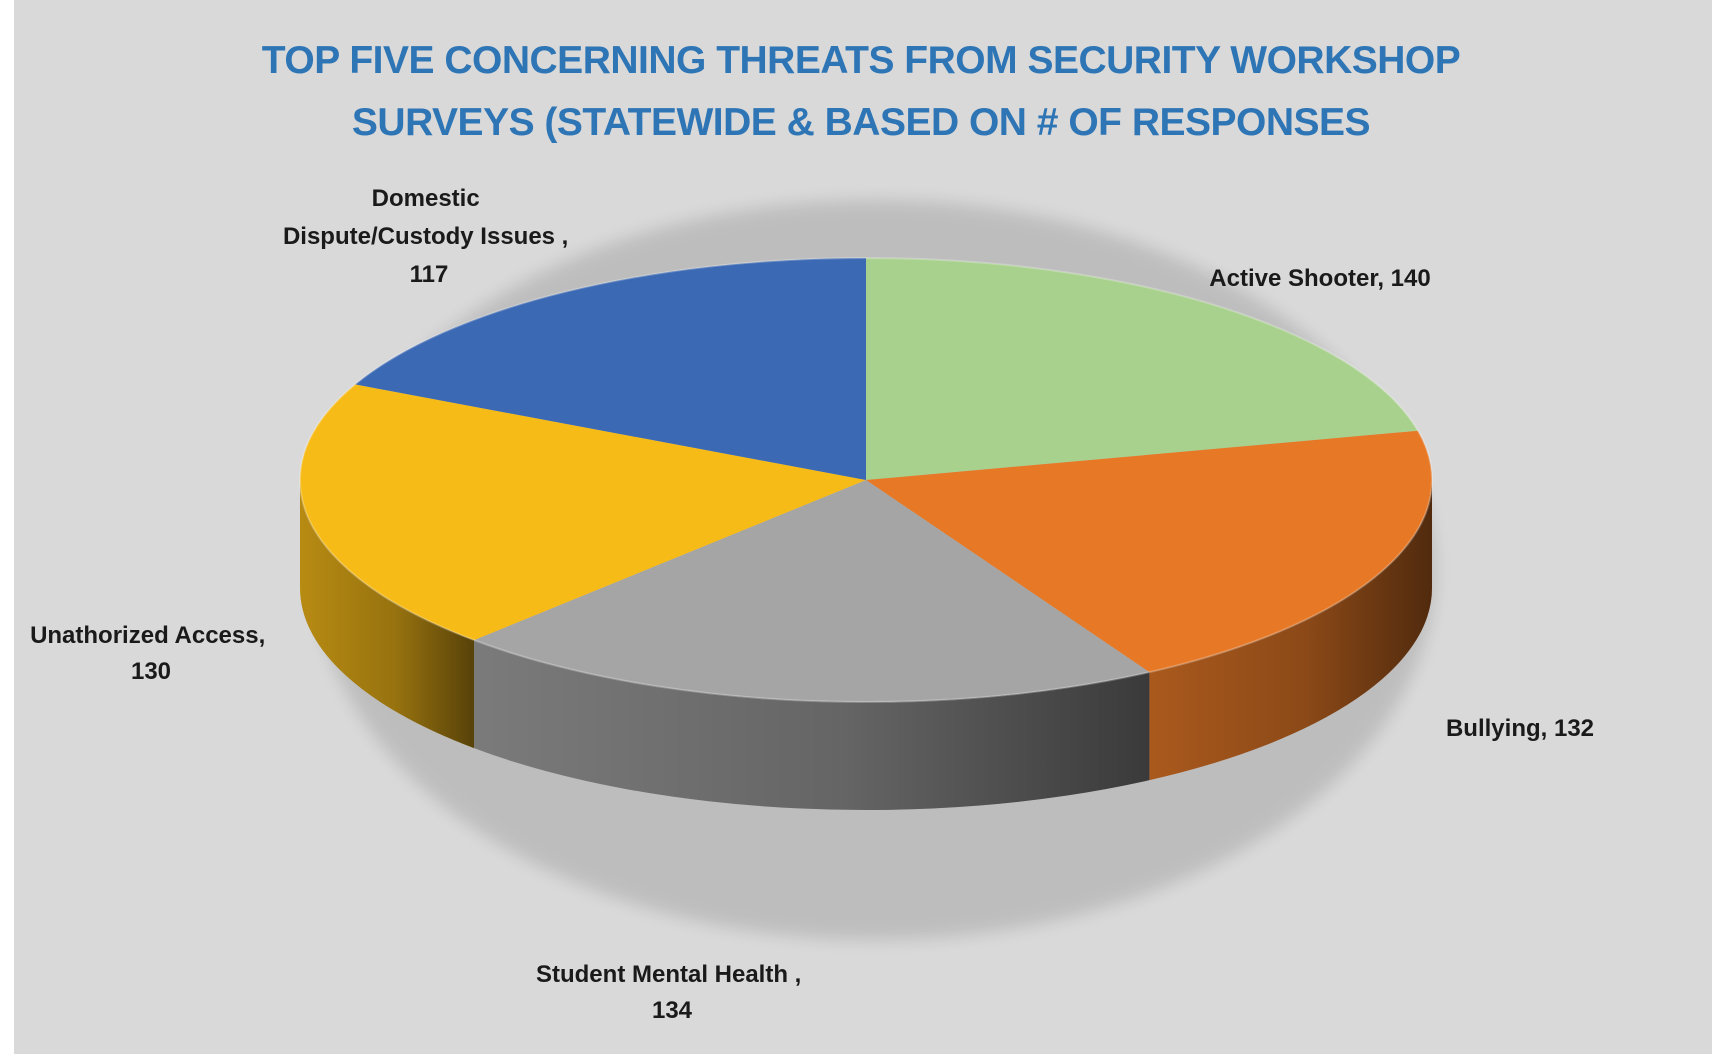  I want to click on pie-slice-unathorized-access, so click(582, 512).